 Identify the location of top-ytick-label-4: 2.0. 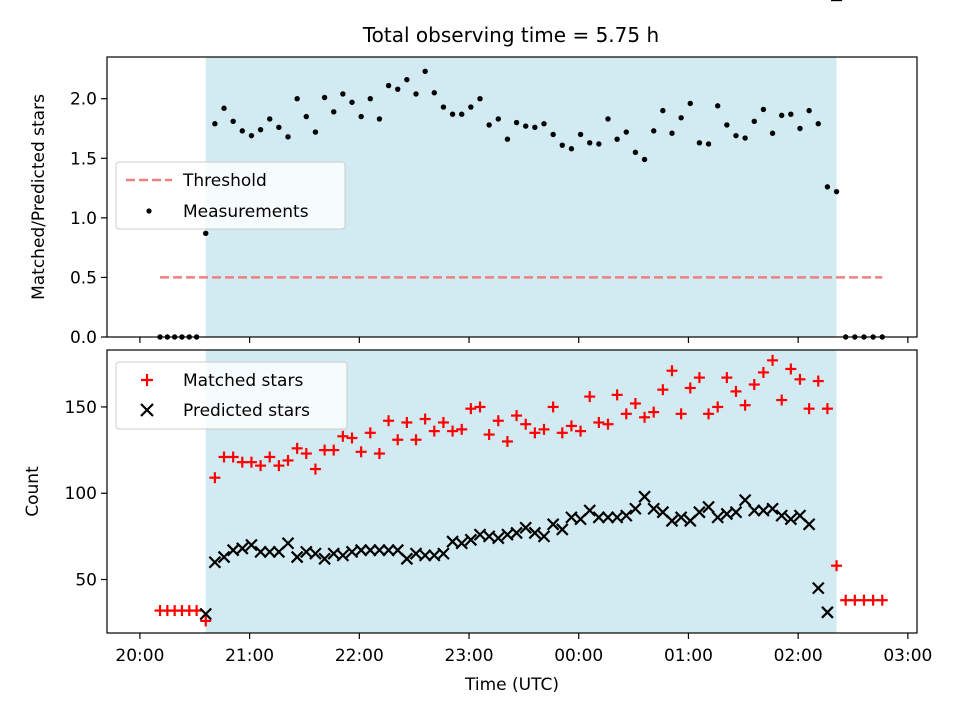
(83, 100).